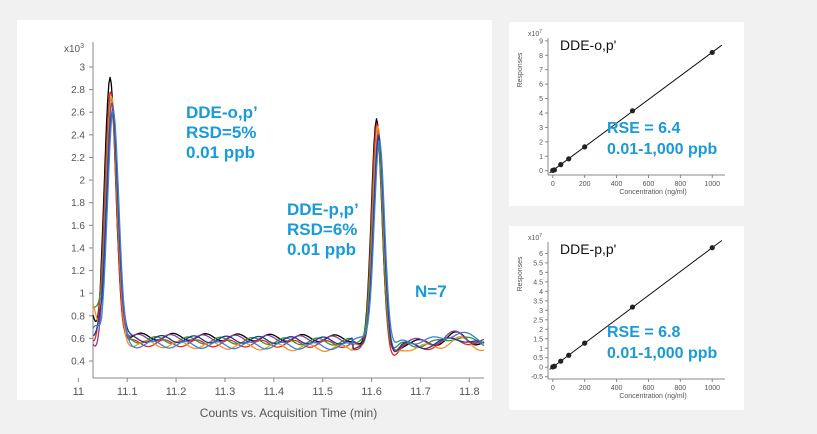 The image size is (817, 434). Describe the element at coordinates (541, 142) in the screenshot. I see `calibration-opp-y-tick-label: 2` at that location.